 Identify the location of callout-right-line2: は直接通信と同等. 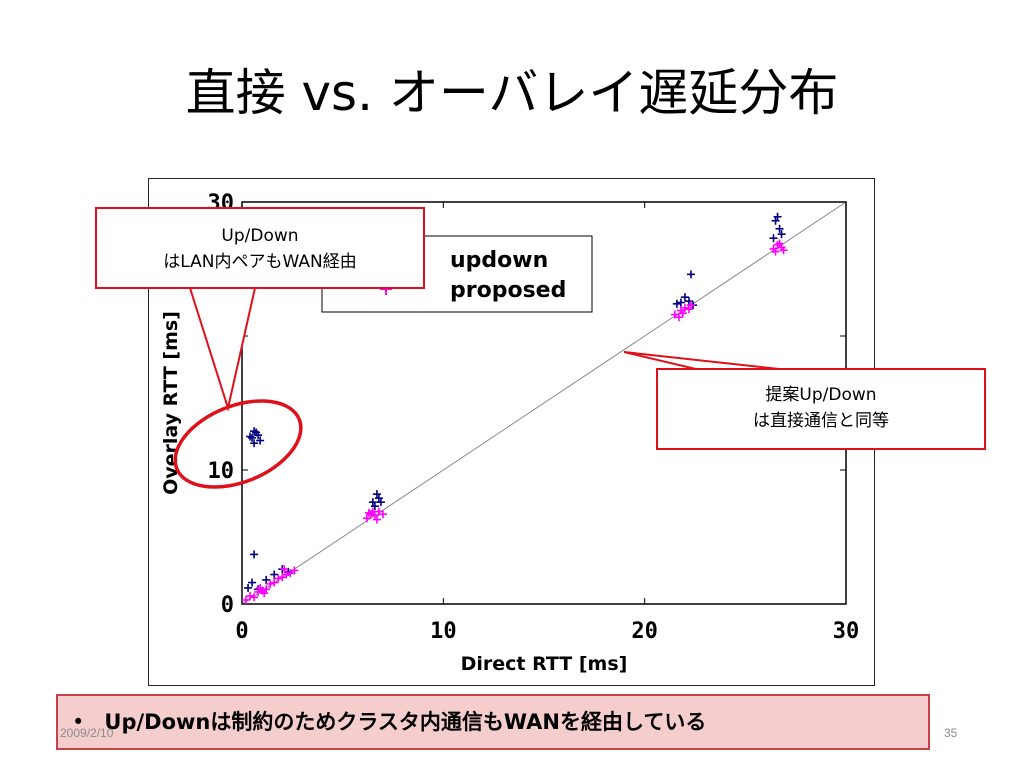
(821, 421).